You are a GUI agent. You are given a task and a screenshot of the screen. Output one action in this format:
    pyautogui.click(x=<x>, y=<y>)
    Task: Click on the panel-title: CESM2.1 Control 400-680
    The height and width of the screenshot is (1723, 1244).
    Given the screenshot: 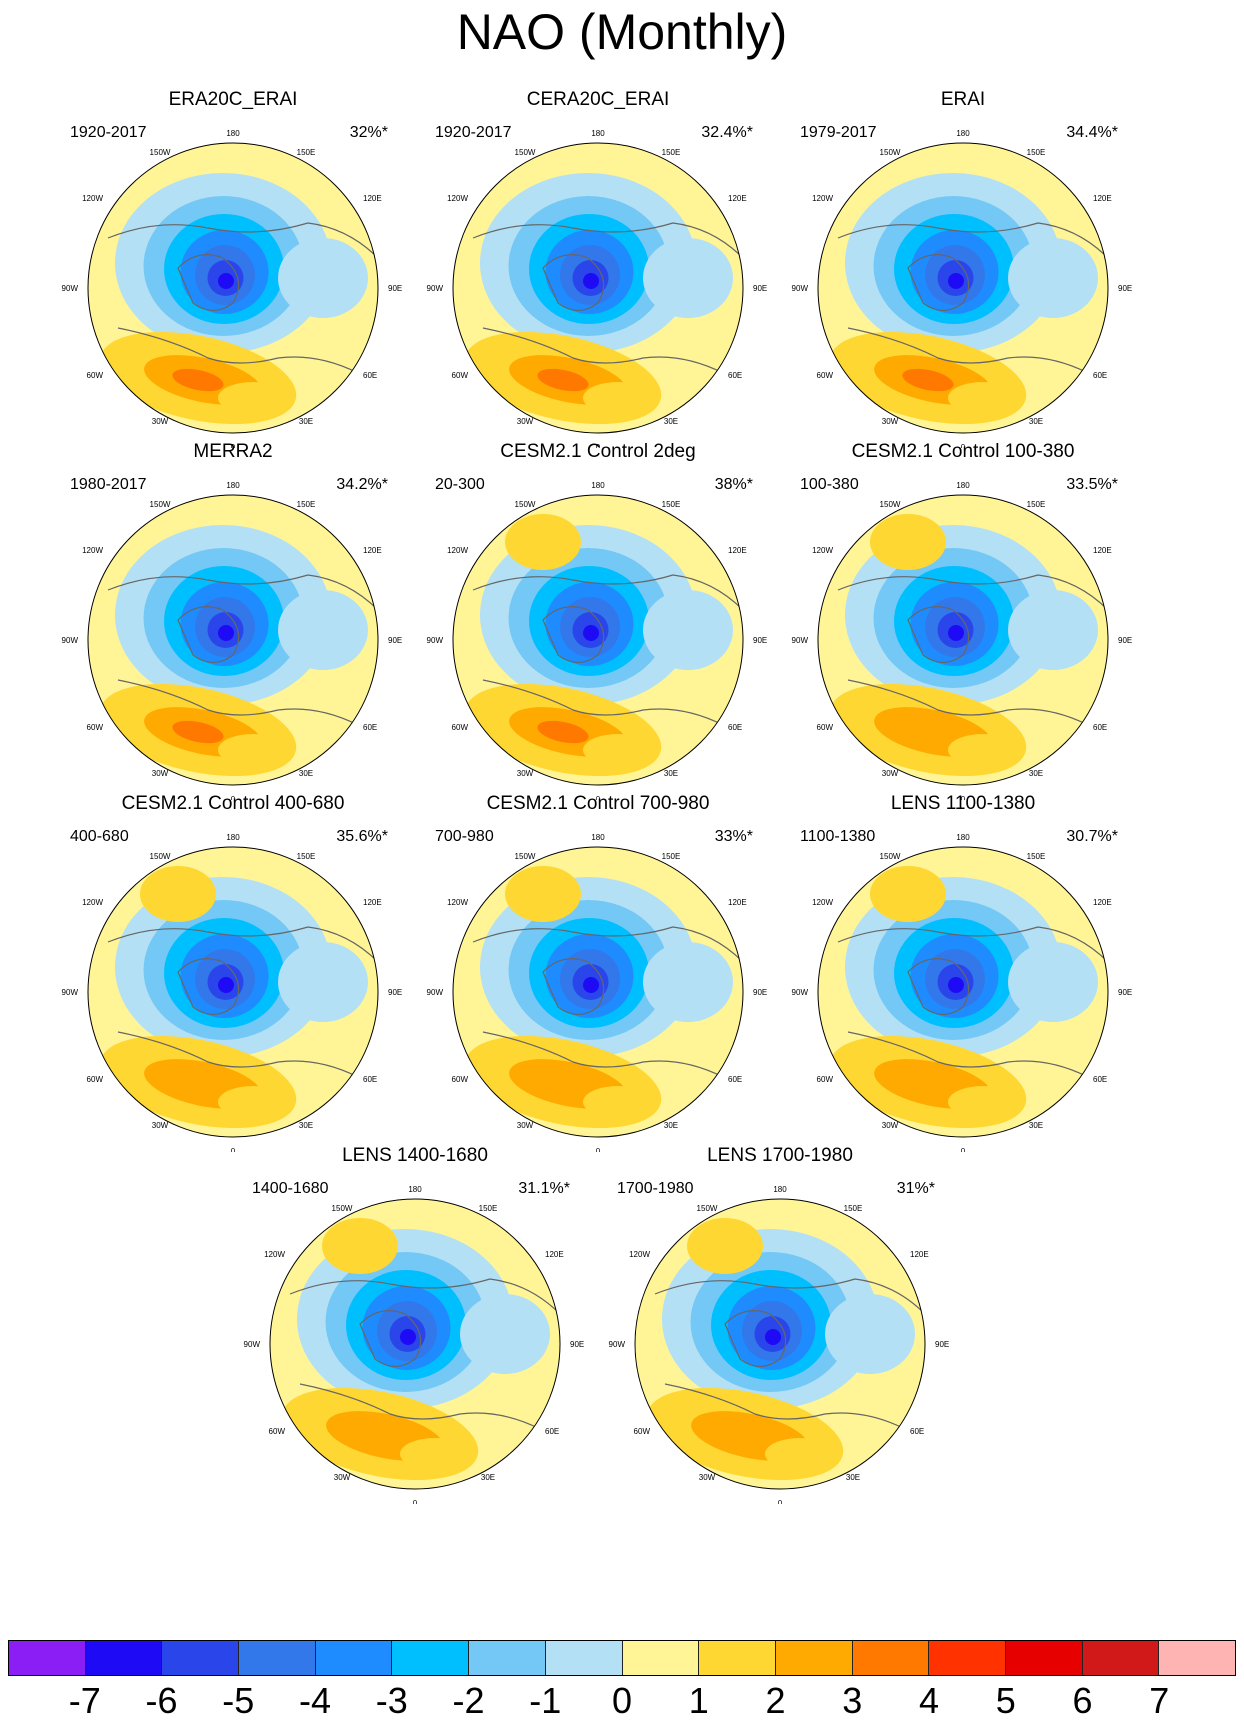 What is the action you would take?
    pyautogui.click(x=233, y=803)
    